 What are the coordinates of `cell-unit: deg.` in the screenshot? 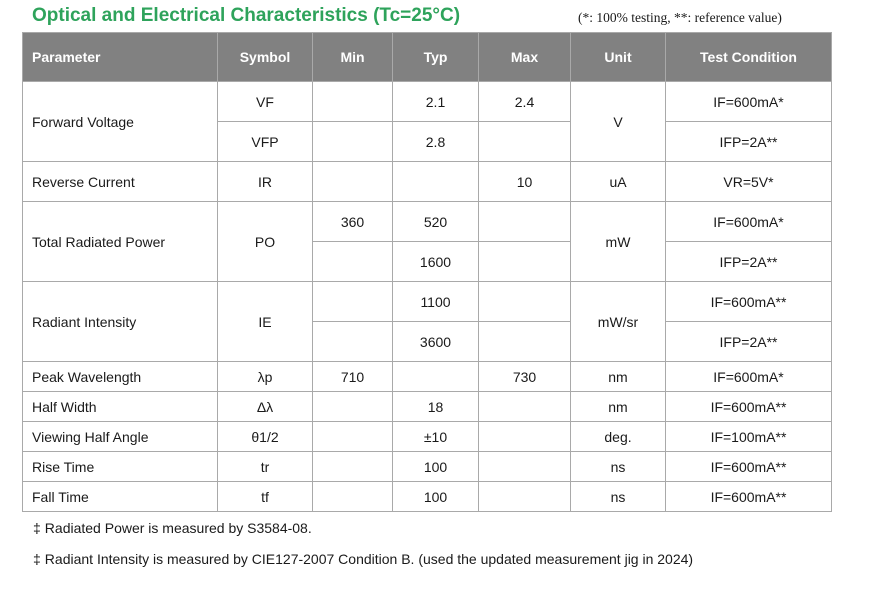 It's located at (618, 436).